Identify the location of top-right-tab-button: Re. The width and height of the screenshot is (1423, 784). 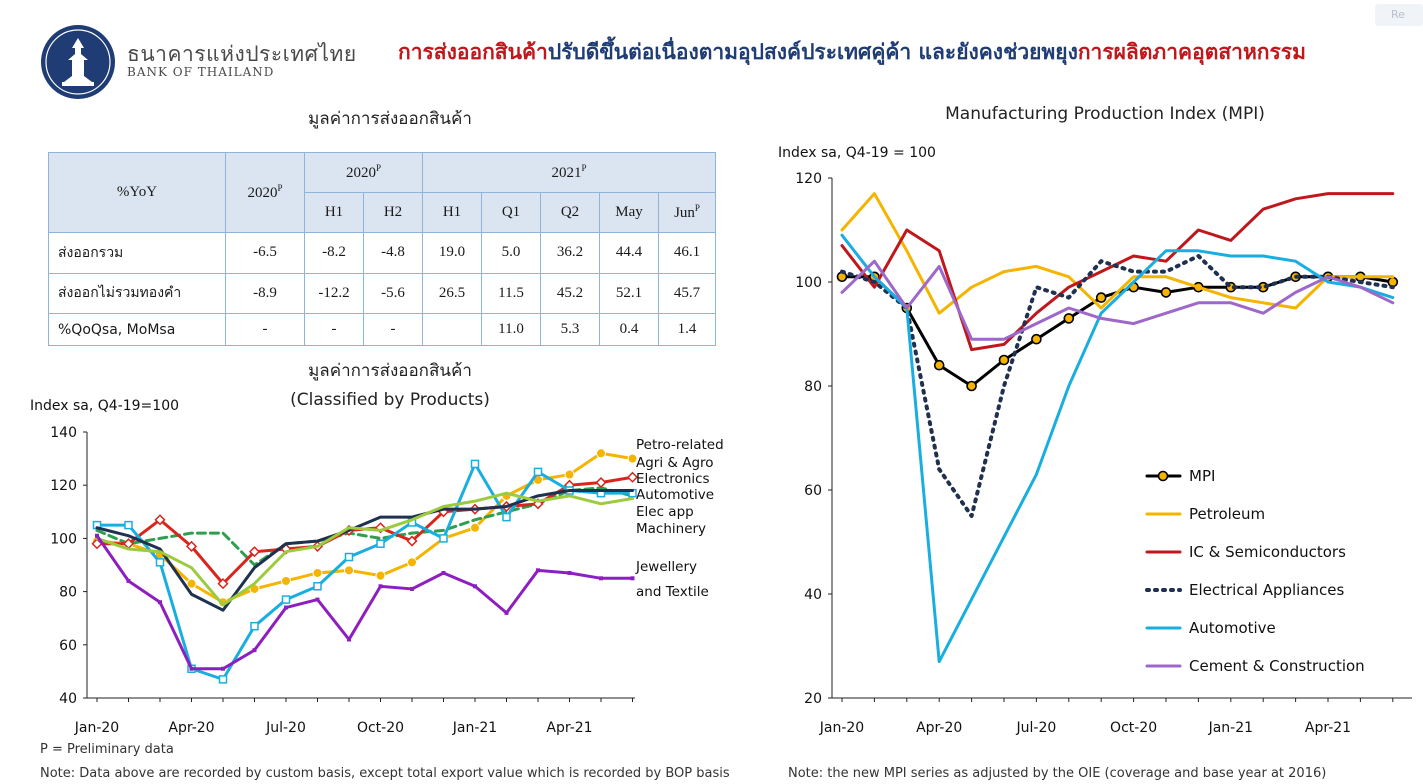
(1399, 15).